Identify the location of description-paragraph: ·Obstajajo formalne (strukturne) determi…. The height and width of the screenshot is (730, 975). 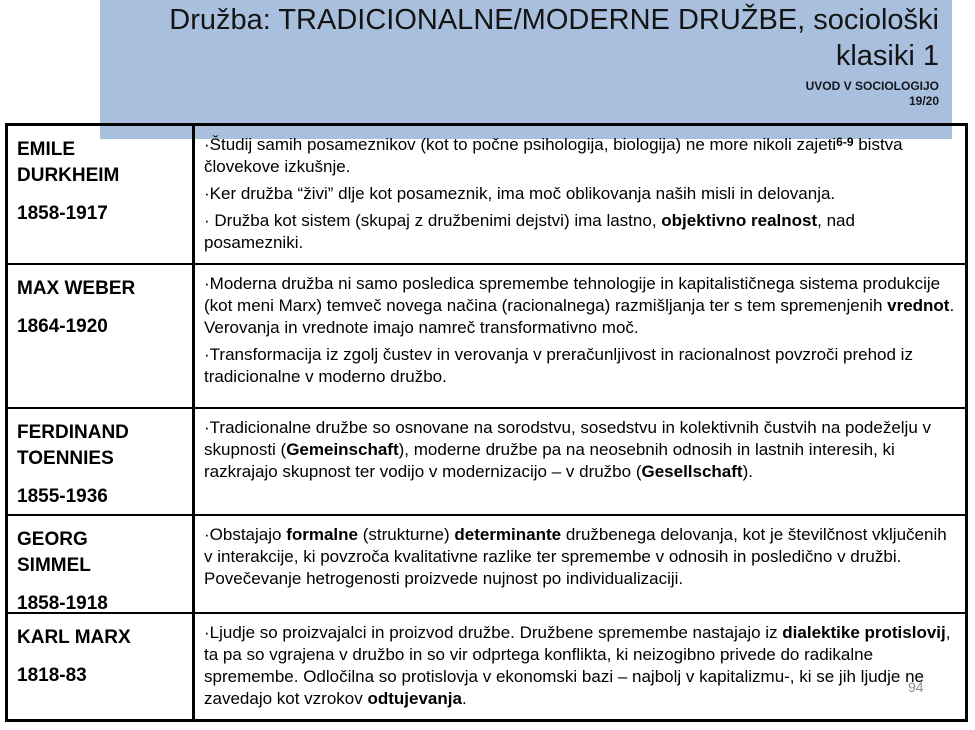
(575, 556).